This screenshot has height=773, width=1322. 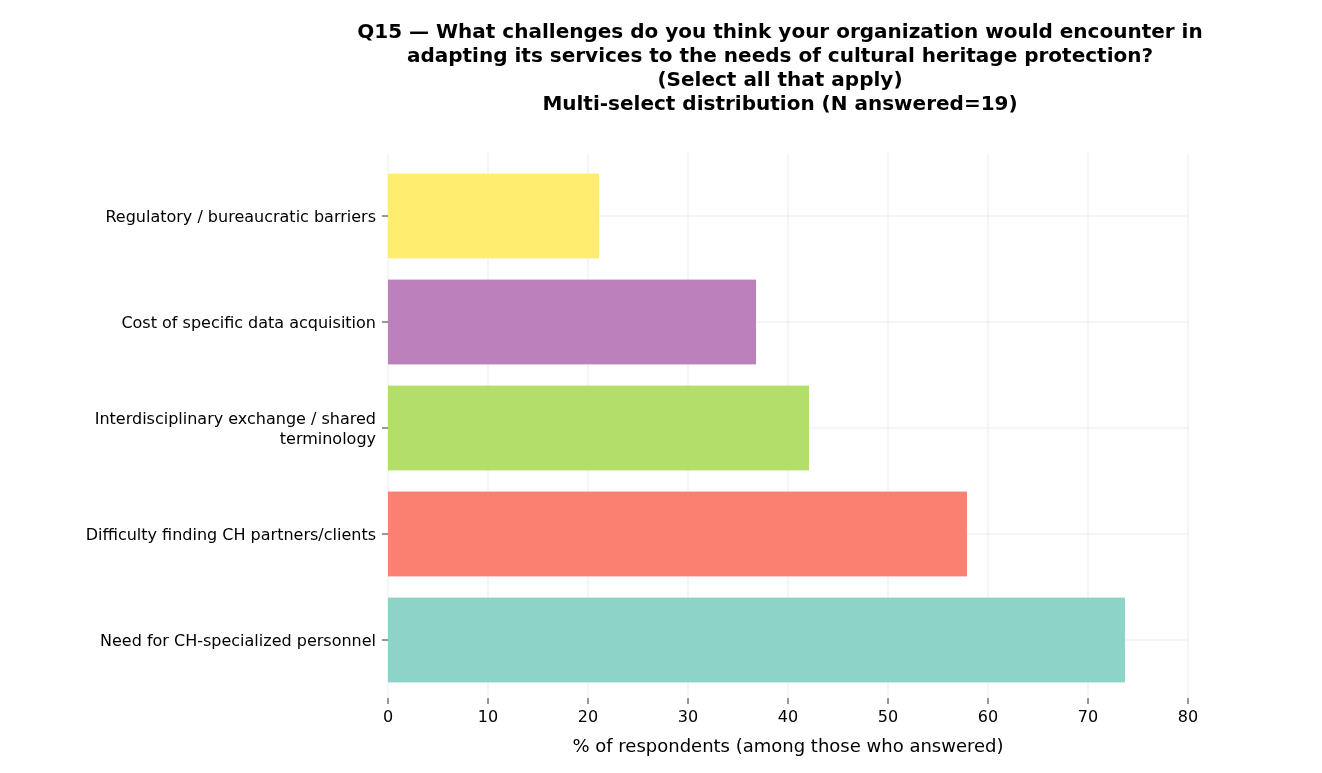 I want to click on x-tick-label: 10, so click(x=488, y=716).